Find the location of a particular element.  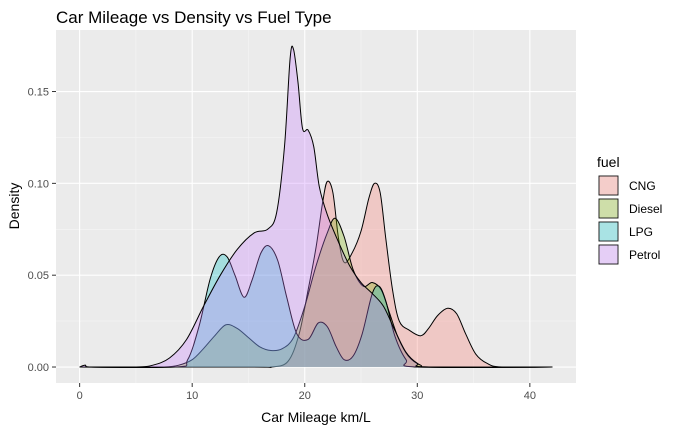

x-axis-title: Car Mileage km/L is located at coordinates (316, 417).